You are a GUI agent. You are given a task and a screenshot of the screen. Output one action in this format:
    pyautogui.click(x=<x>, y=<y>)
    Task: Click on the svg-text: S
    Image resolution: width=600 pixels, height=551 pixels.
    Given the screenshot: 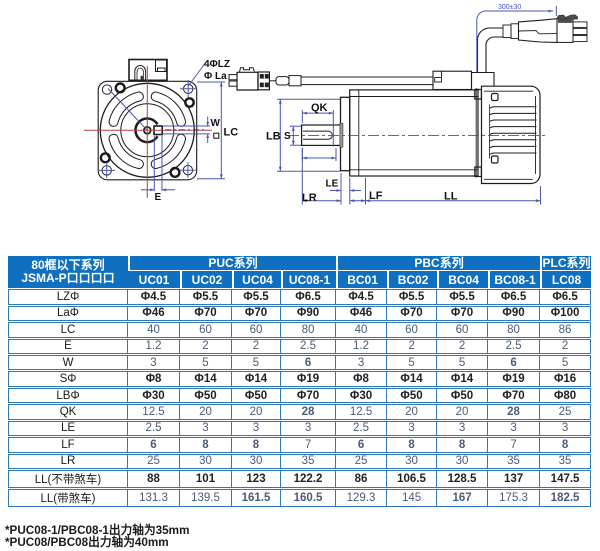 What is the action you would take?
    pyautogui.click(x=287, y=136)
    